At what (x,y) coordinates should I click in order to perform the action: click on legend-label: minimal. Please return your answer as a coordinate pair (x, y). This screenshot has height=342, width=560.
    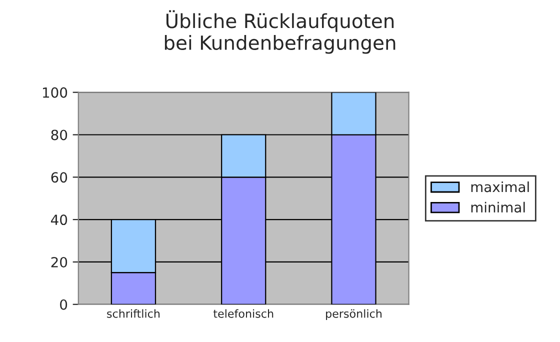
    Looking at the image, I should click on (498, 207).